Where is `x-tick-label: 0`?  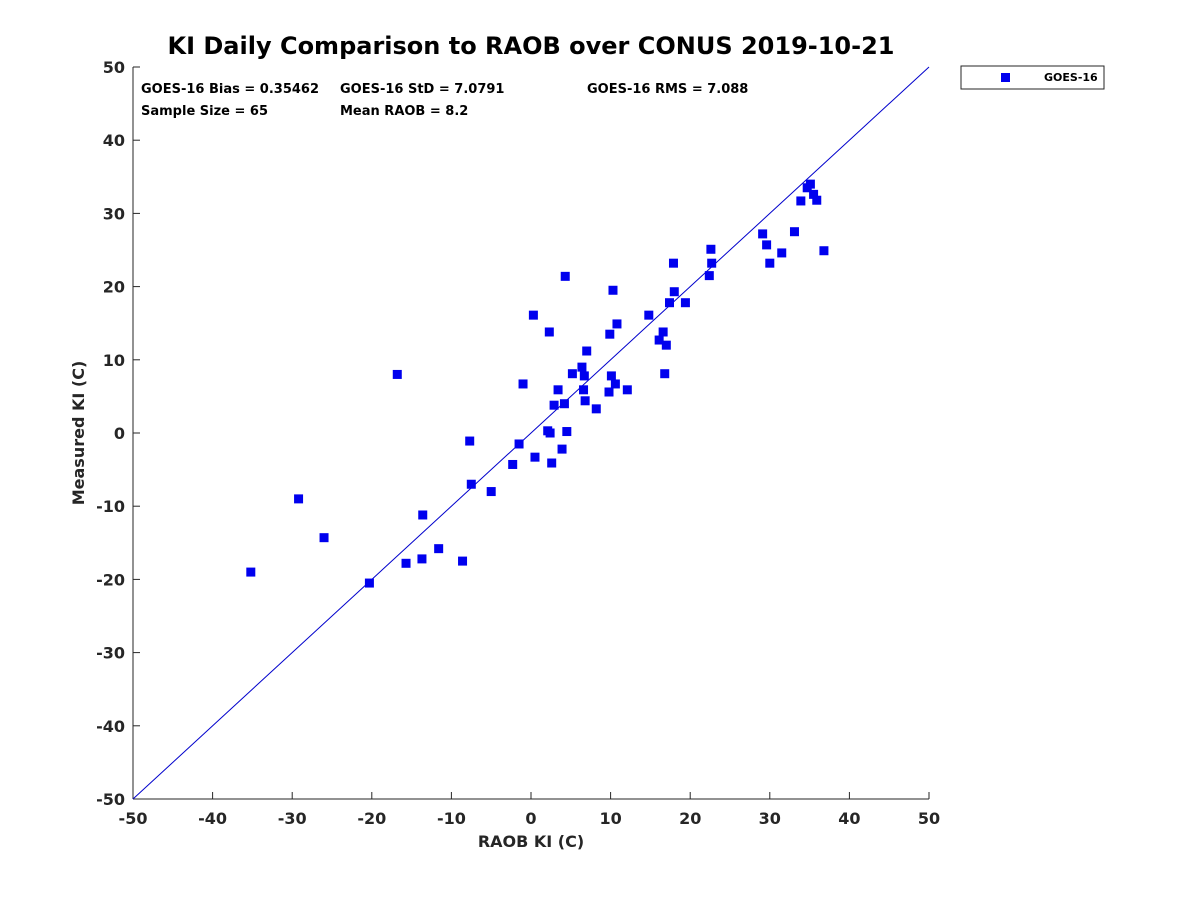 x-tick-label: 0 is located at coordinates (530, 818).